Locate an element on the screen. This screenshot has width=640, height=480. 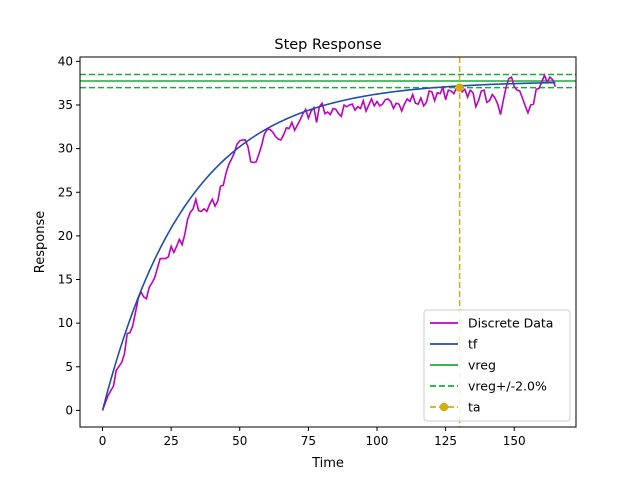
x-tick-label: 150 is located at coordinates (514, 441).